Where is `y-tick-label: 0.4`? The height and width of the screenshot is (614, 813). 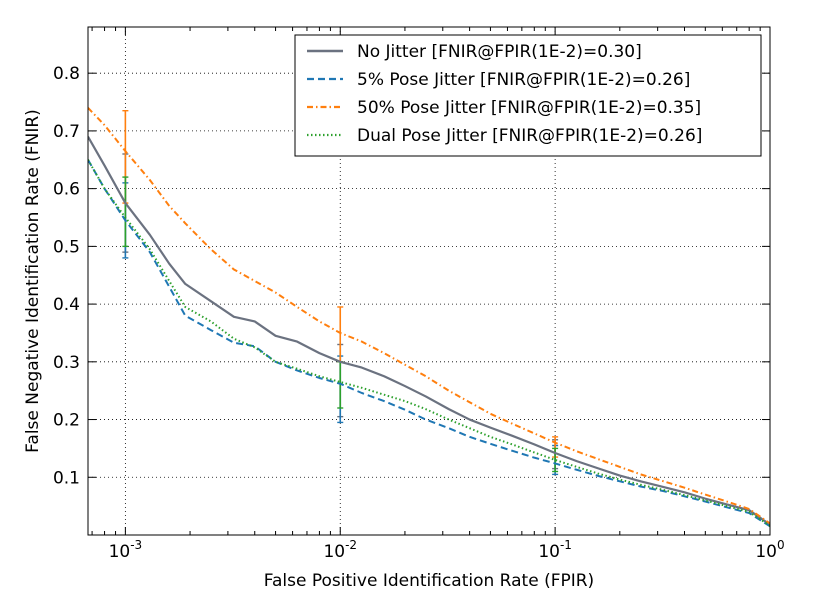
y-tick-label: 0.4 is located at coordinates (66, 305).